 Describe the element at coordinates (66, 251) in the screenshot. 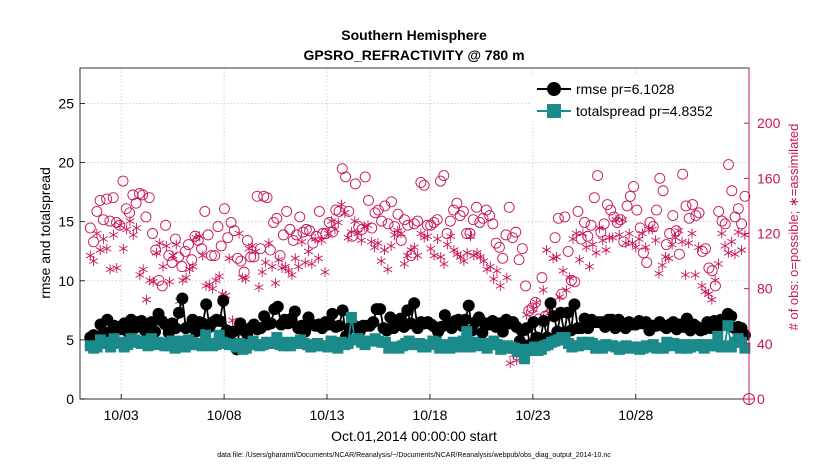

I see `y-tick-labels: 0 5 10 15 20 25` at that location.